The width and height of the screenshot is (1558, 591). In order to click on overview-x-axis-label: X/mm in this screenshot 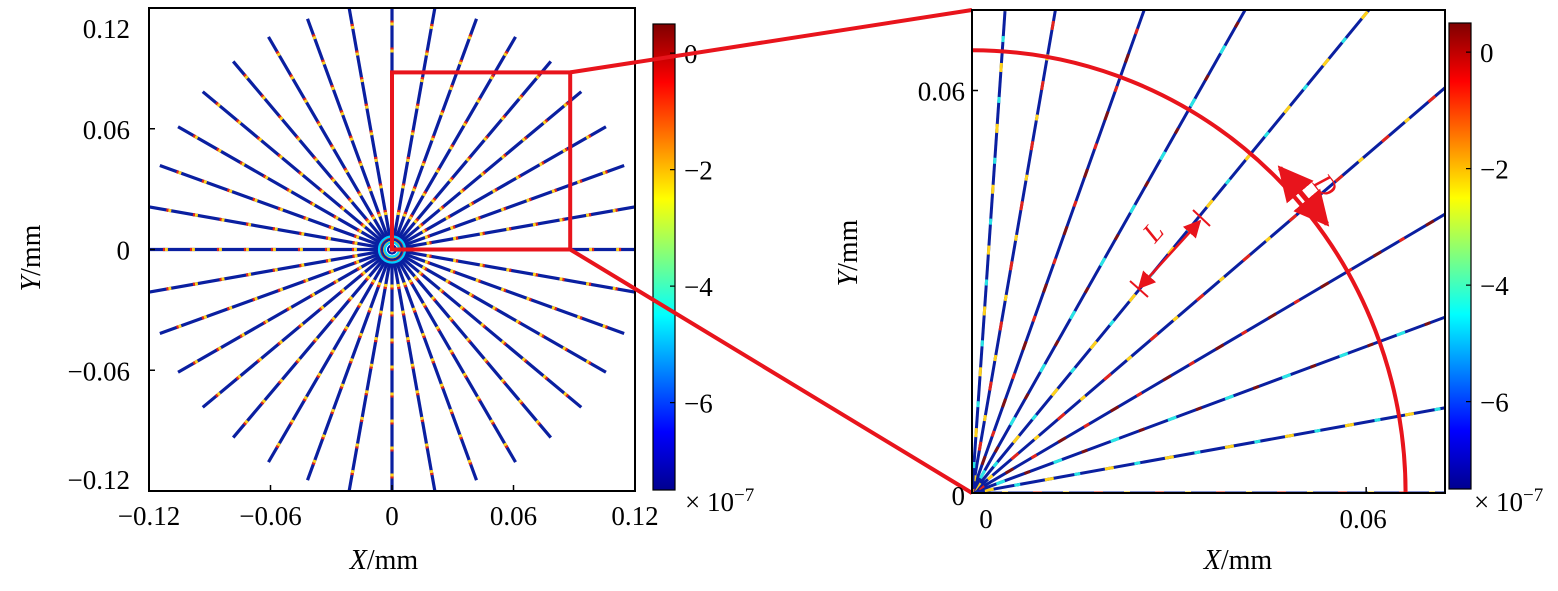, I will do `click(384, 560)`.